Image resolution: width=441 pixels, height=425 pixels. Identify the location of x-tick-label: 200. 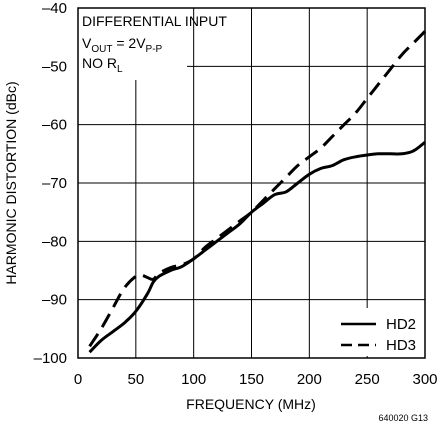
(309, 379).